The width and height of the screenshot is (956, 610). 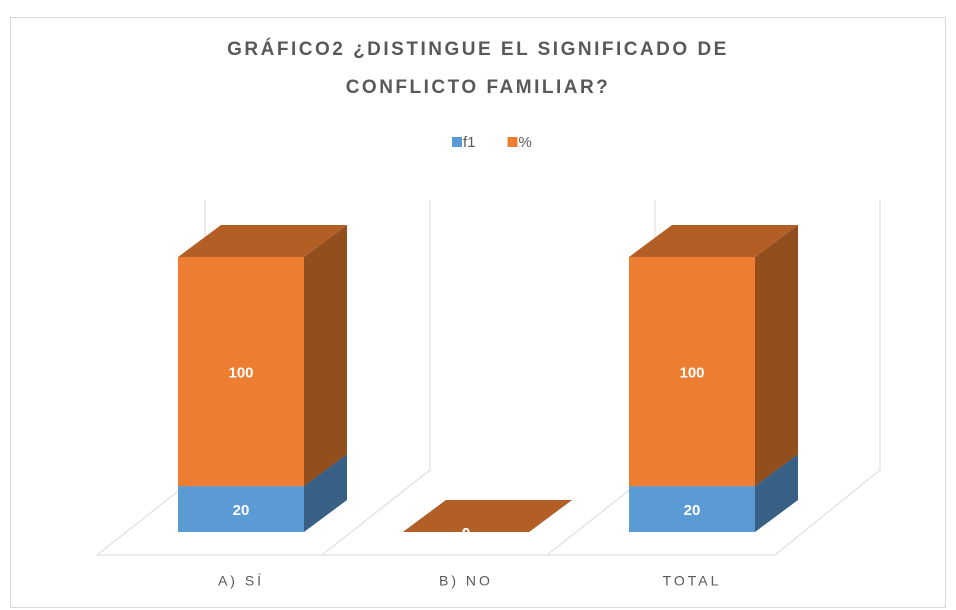 I want to click on legend-label: %, so click(x=525, y=142).